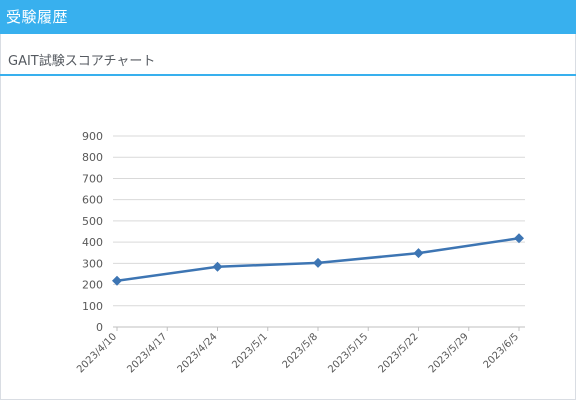 This screenshot has height=400, width=576. What do you see at coordinates (92, 306) in the screenshot?
I see `y-tick-label: 100` at bounding box center [92, 306].